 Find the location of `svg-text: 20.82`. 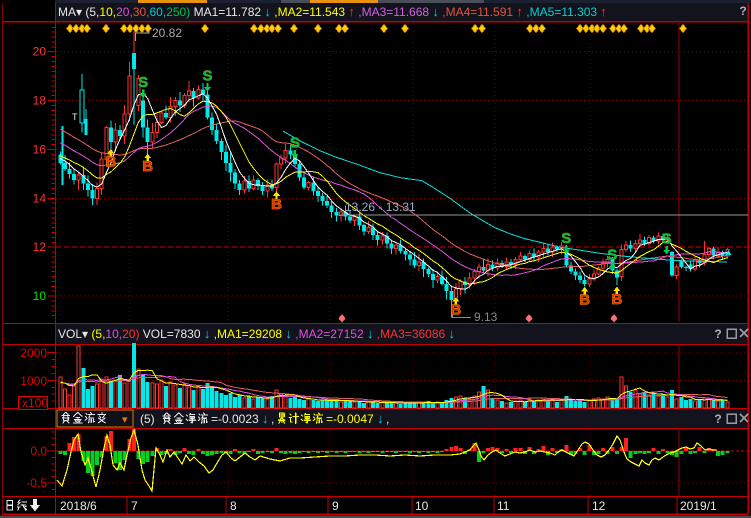

svg-text: 20.82 is located at coordinates (167, 33).